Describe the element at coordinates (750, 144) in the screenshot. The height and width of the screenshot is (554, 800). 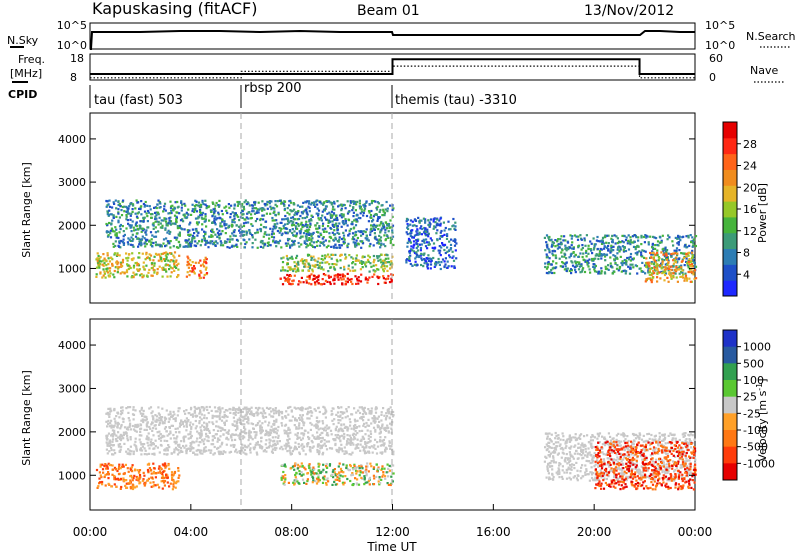
I see `colorbar-tick: 28` at that location.